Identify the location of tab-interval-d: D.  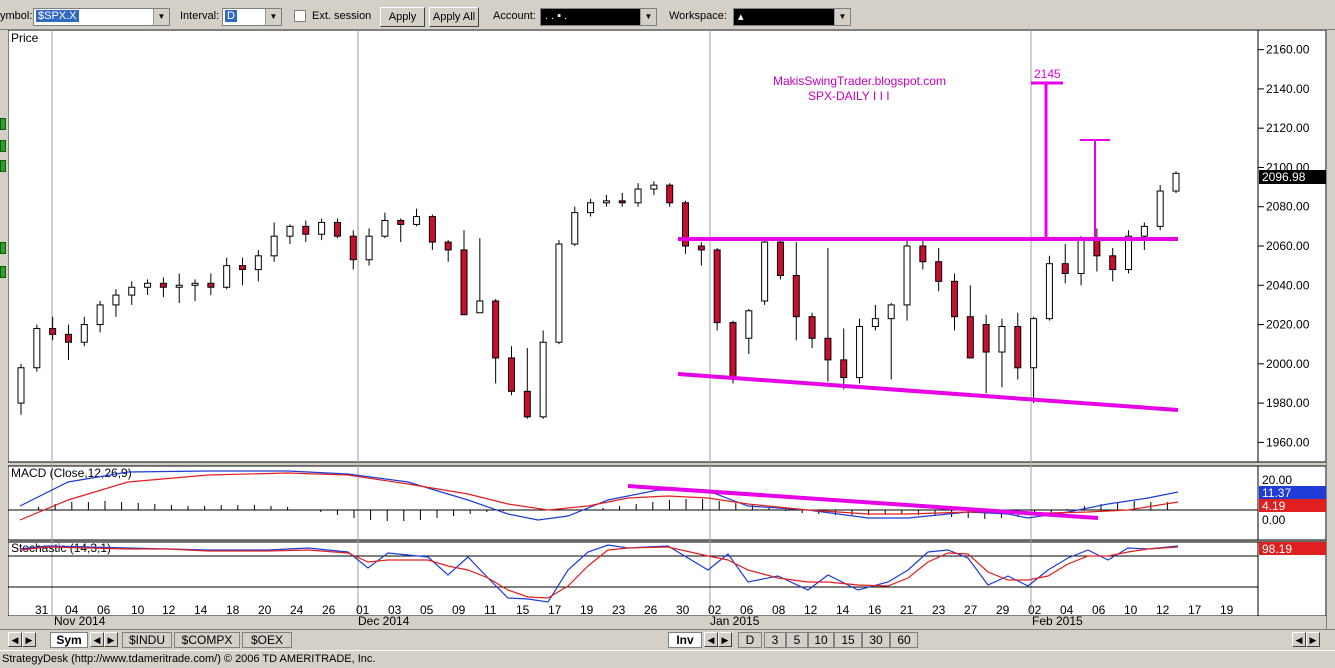
(750, 640).